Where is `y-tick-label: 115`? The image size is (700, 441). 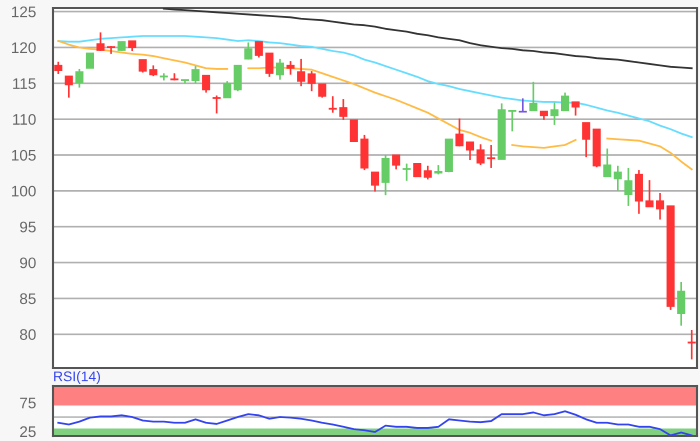 y-tick-label: 115 is located at coordinates (24, 83).